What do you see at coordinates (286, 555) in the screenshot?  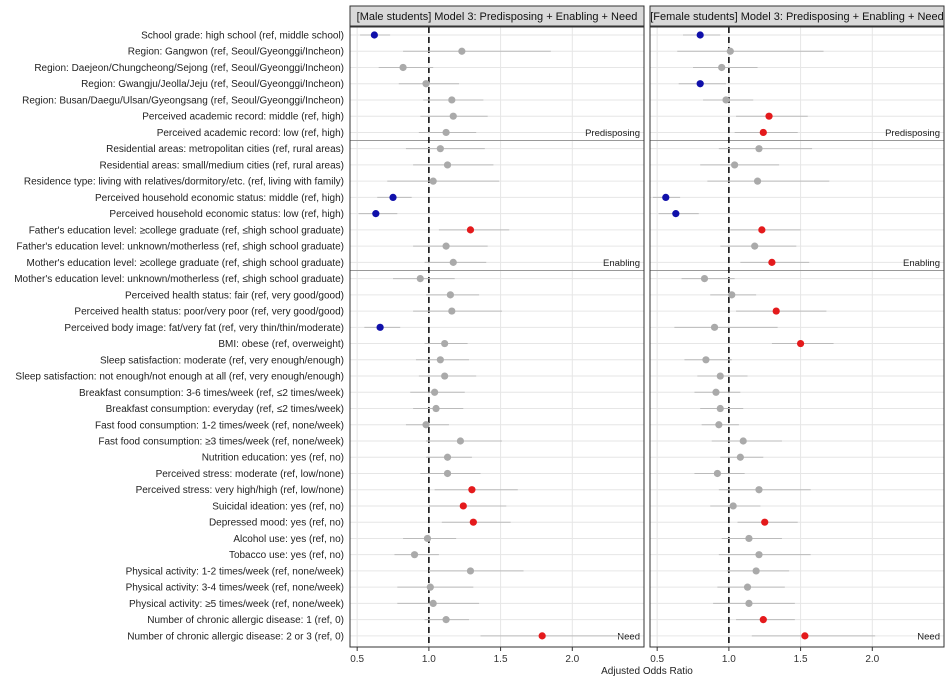 I see `variable-label: Tobacco use: yes (ref, no)` at bounding box center [286, 555].